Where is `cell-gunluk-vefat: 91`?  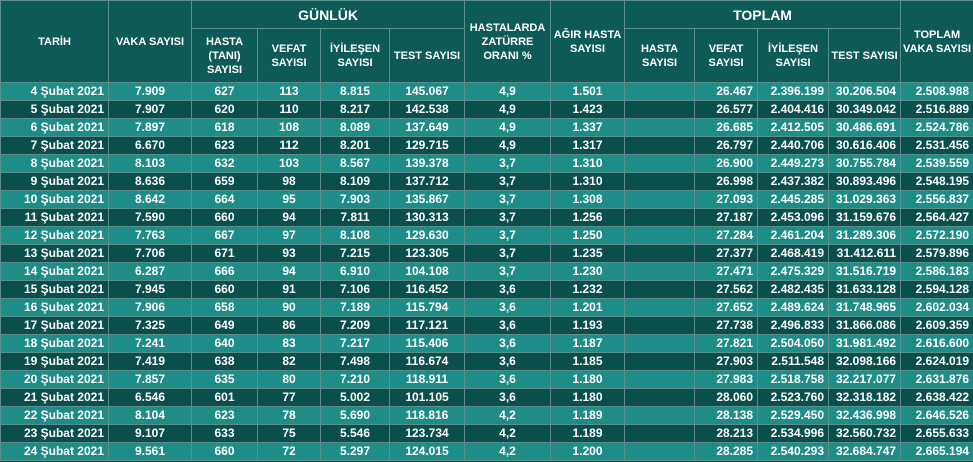 cell-gunluk-vefat: 91 is located at coordinates (289, 289).